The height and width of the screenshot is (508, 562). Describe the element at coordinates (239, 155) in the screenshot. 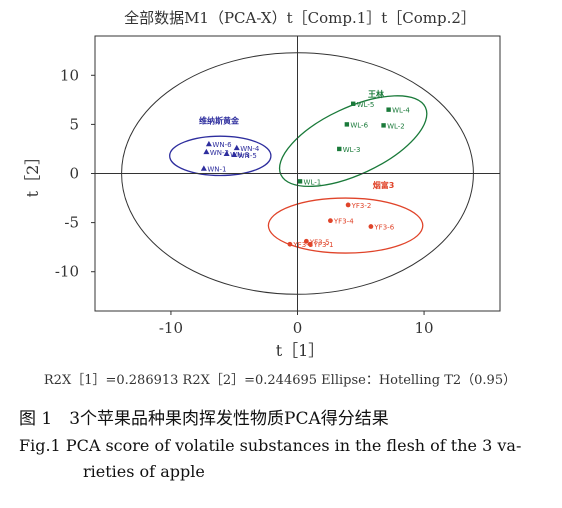

I see `data-point-label: WN-3` at that location.